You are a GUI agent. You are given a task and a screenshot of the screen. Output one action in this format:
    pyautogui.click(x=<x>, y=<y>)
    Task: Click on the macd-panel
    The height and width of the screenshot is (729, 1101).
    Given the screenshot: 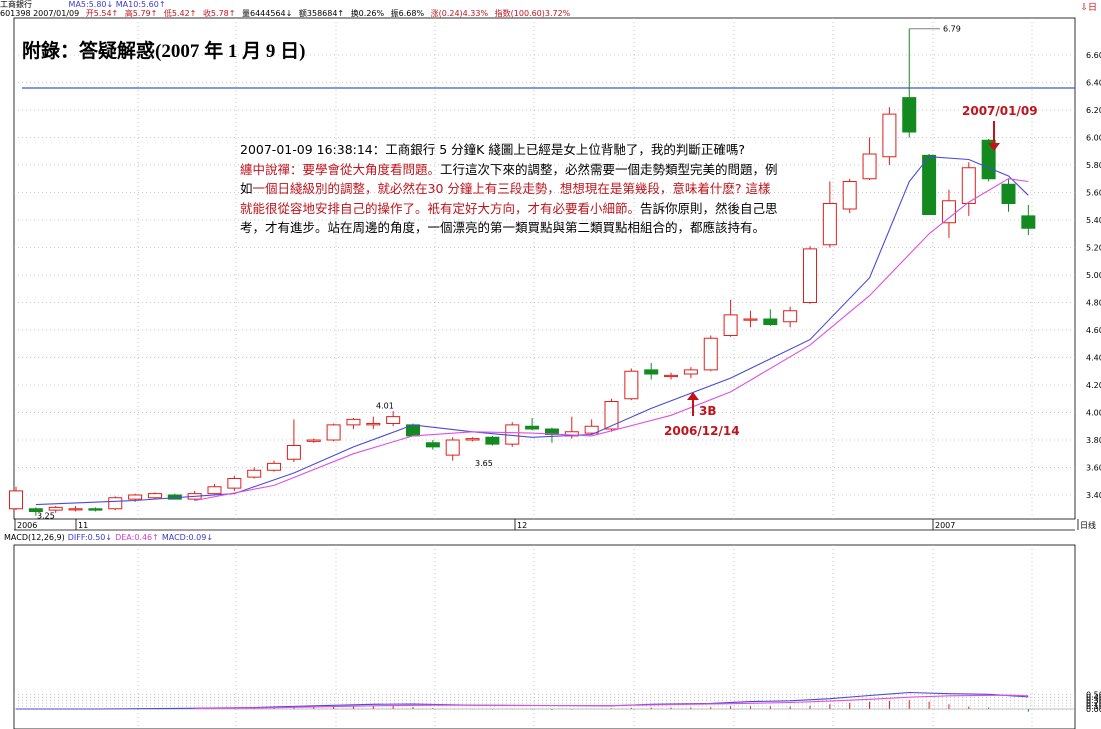 What is the action you would take?
    pyautogui.click(x=544, y=701)
    